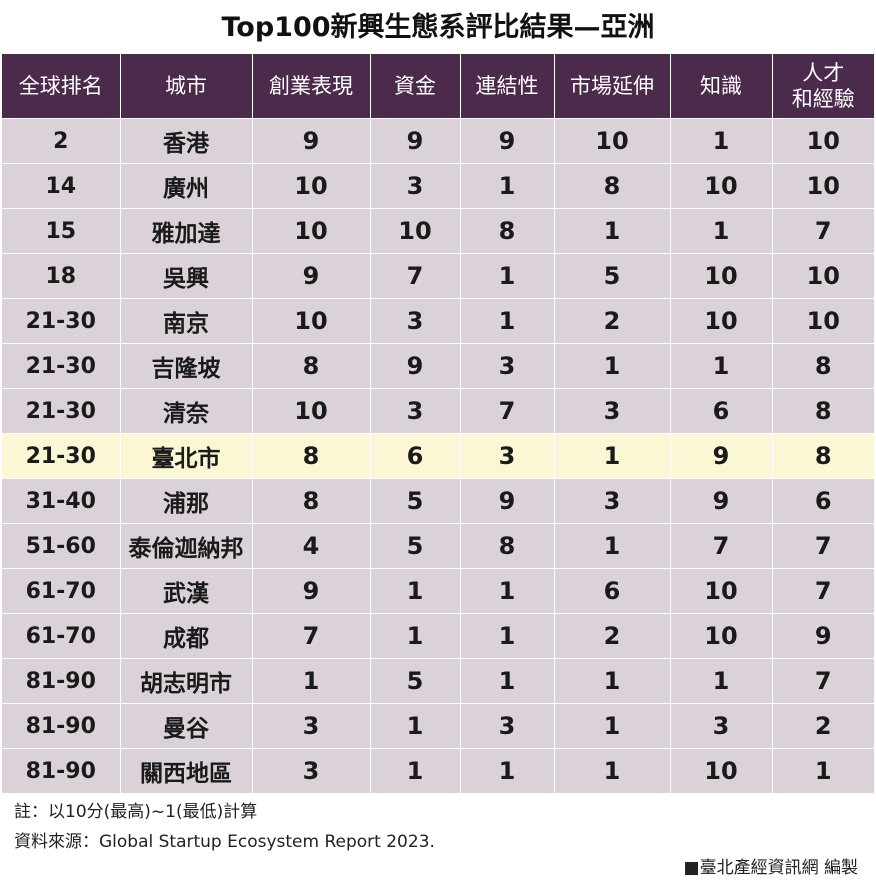 This screenshot has height=890, width=876. I want to click on cell-rank: 14, so click(61, 186).